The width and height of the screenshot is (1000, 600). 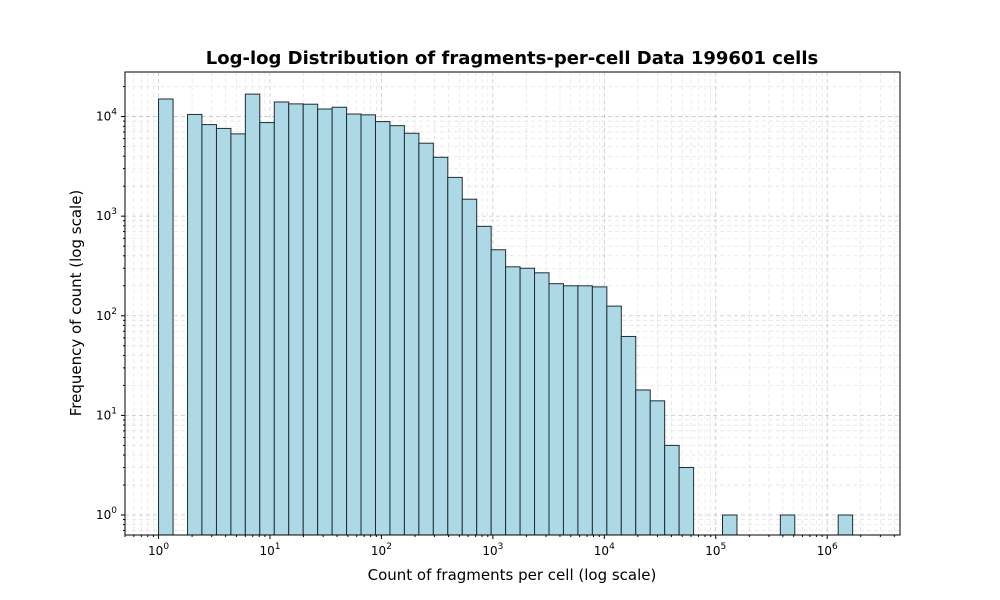 What do you see at coordinates (492, 550) in the screenshot?
I see `x-tick-label: 10³` at bounding box center [492, 550].